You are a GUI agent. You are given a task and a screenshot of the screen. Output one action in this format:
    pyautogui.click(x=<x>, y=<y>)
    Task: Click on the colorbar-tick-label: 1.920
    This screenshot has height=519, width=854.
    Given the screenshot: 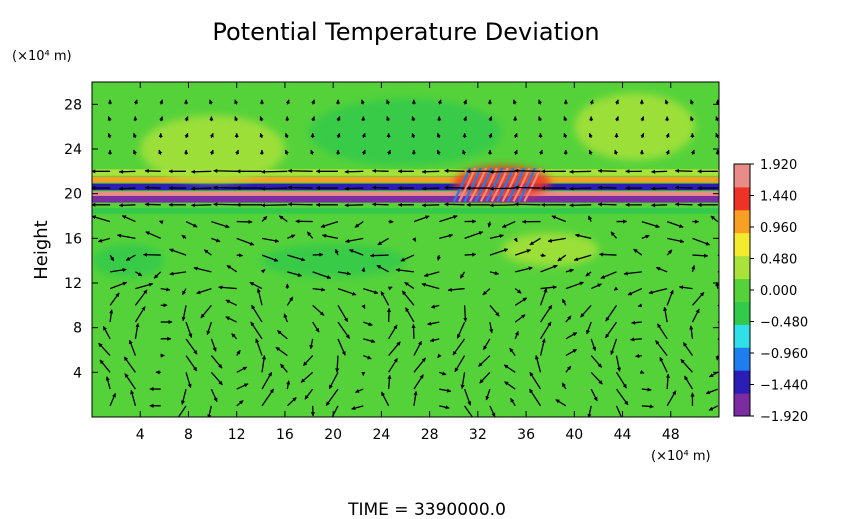 What is the action you would take?
    pyautogui.click(x=778, y=165)
    